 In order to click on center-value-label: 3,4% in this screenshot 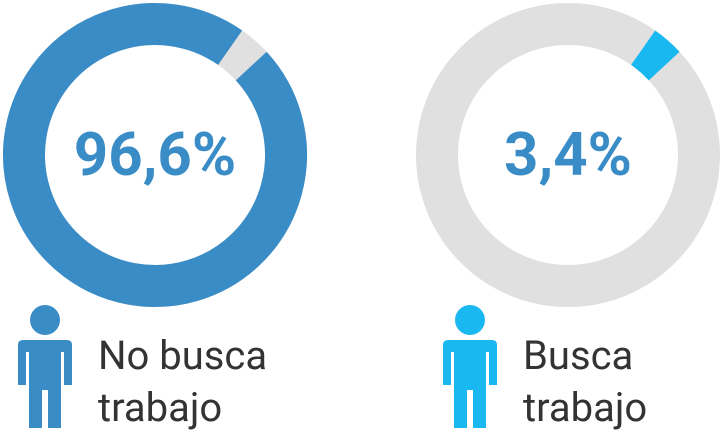, I will do `click(568, 154)`.